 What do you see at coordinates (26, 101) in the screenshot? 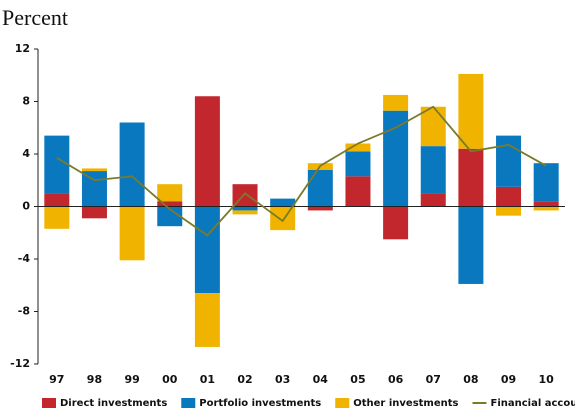
I see `y-tick-label: 8` at bounding box center [26, 101].